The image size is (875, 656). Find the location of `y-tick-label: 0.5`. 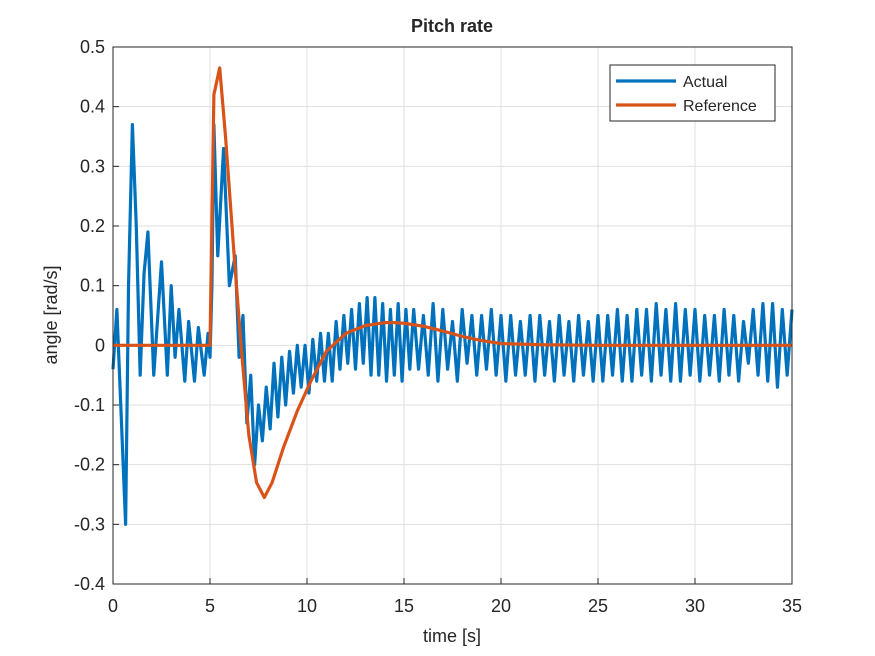

y-tick-label: 0.5 is located at coordinates (92, 47).